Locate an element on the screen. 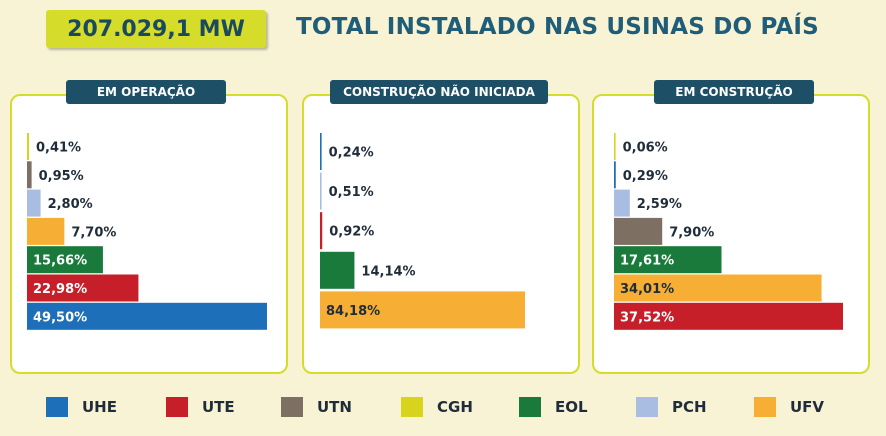  legend-label-ute: UTE is located at coordinates (218, 407).